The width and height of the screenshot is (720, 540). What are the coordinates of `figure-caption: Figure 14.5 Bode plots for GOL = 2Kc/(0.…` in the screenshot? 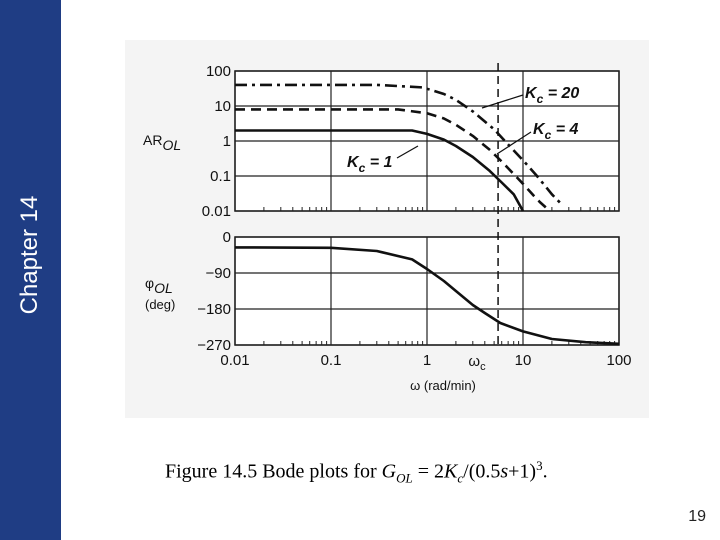 It's located at (356, 472).